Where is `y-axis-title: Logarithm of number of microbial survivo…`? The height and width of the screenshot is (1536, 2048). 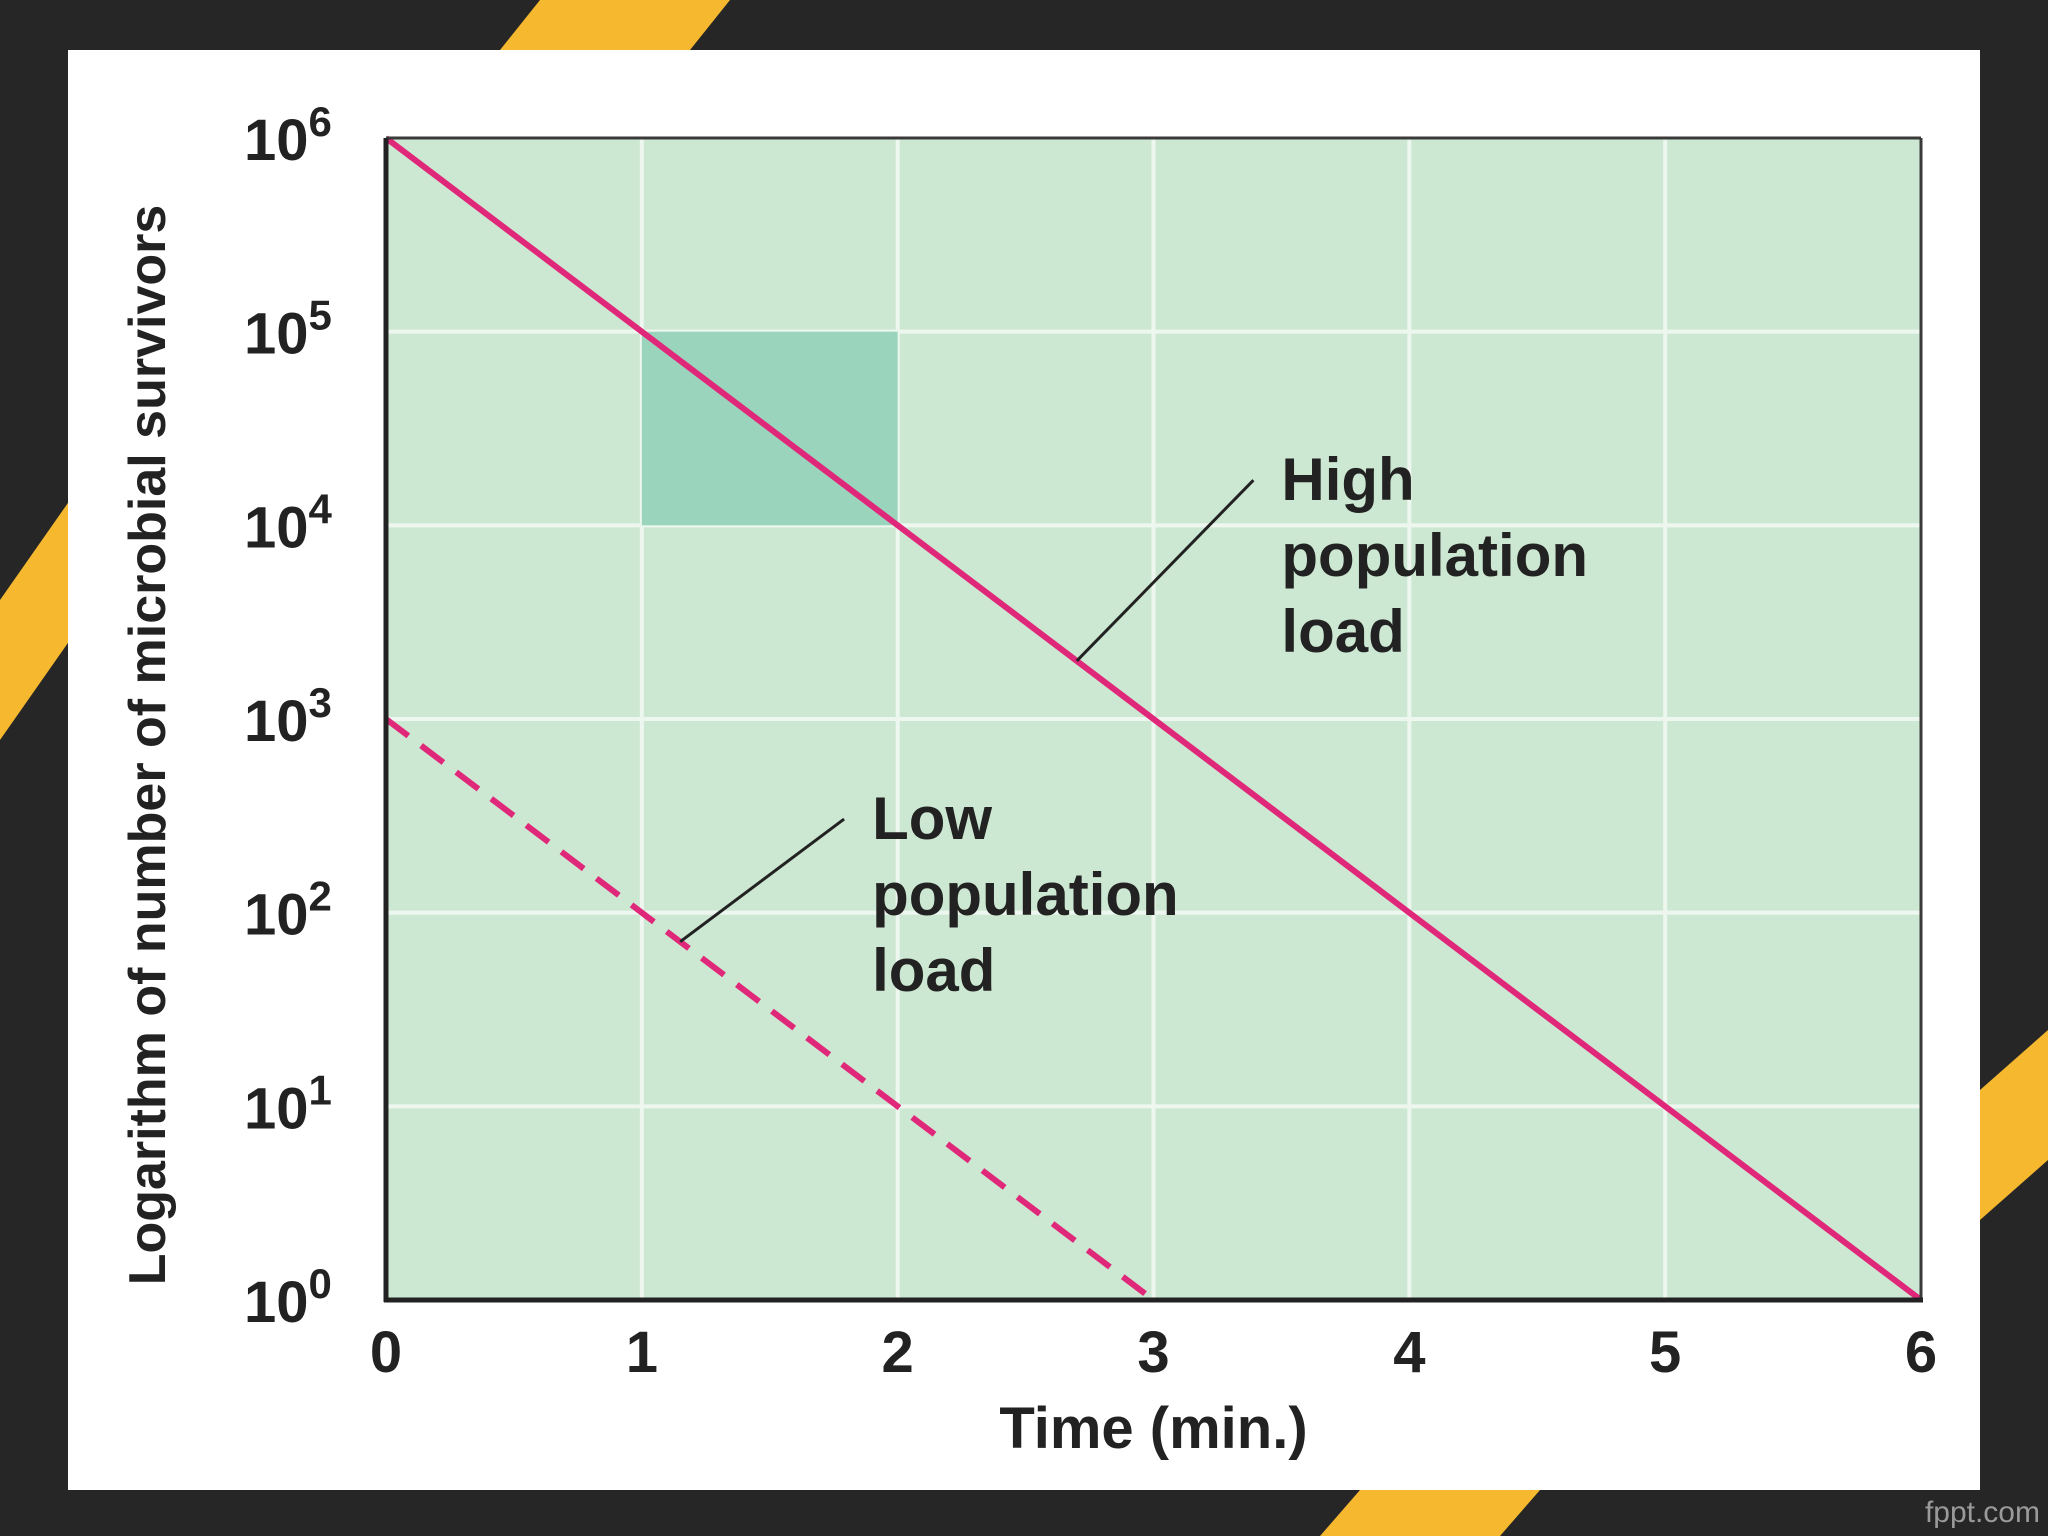
y-axis-title: Logarithm of number of microbial survivo… is located at coordinates (148, 745).